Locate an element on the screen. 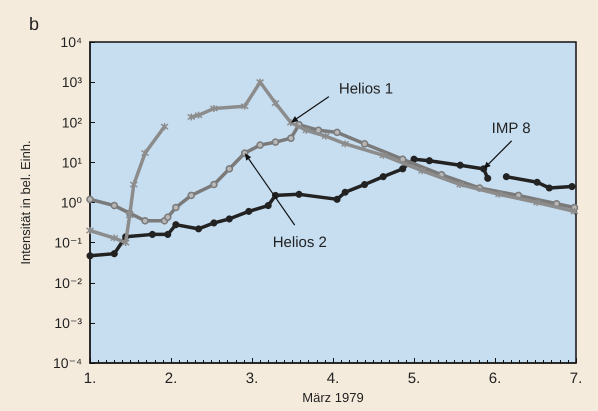 This screenshot has height=411, width=598. y-tick-label: 10¹ is located at coordinates (72, 162).